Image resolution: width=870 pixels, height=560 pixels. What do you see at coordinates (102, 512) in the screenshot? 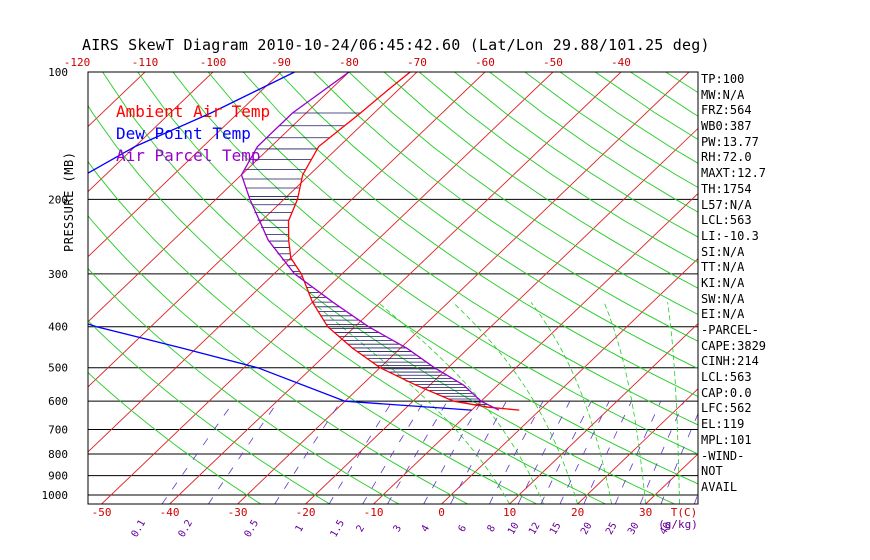
I see `bottom-temp-tick-label: -50` at bounding box center [102, 512].